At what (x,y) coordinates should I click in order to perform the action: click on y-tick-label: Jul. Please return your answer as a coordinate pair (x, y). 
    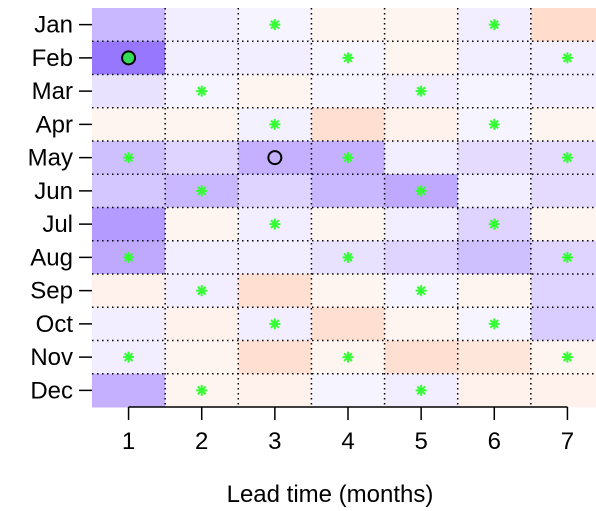
    Looking at the image, I should click on (57, 224).